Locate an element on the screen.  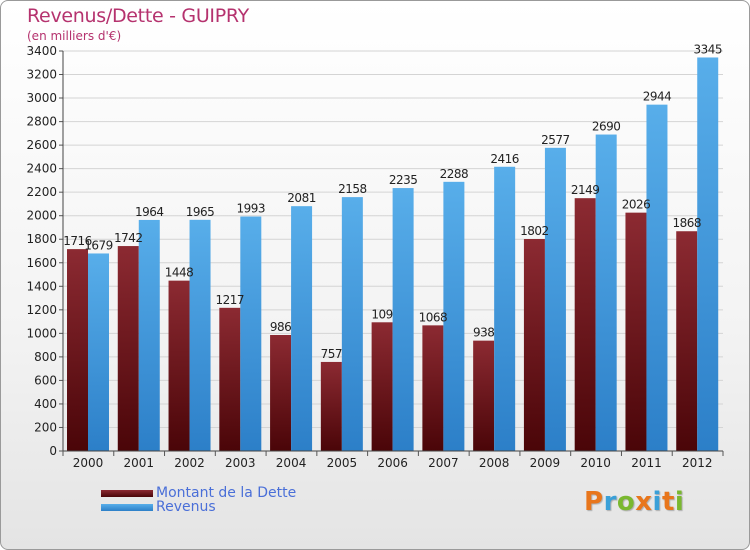
data-label-debt: 1868 is located at coordinates (686, 223).